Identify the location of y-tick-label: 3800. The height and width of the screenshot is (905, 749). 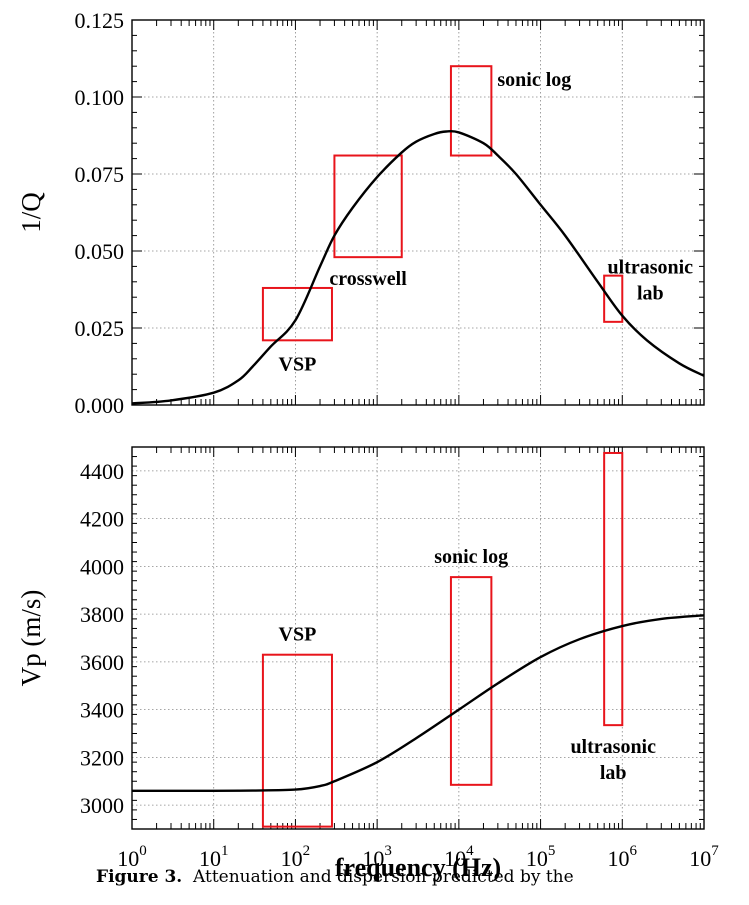
(102, 614).